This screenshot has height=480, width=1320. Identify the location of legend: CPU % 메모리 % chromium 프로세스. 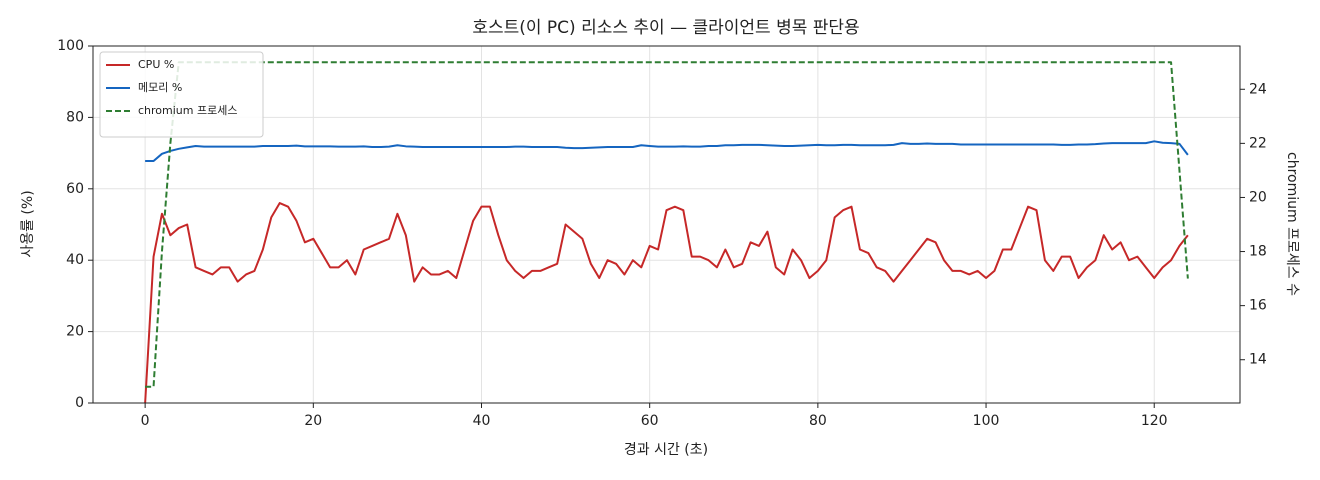
(181, 94).